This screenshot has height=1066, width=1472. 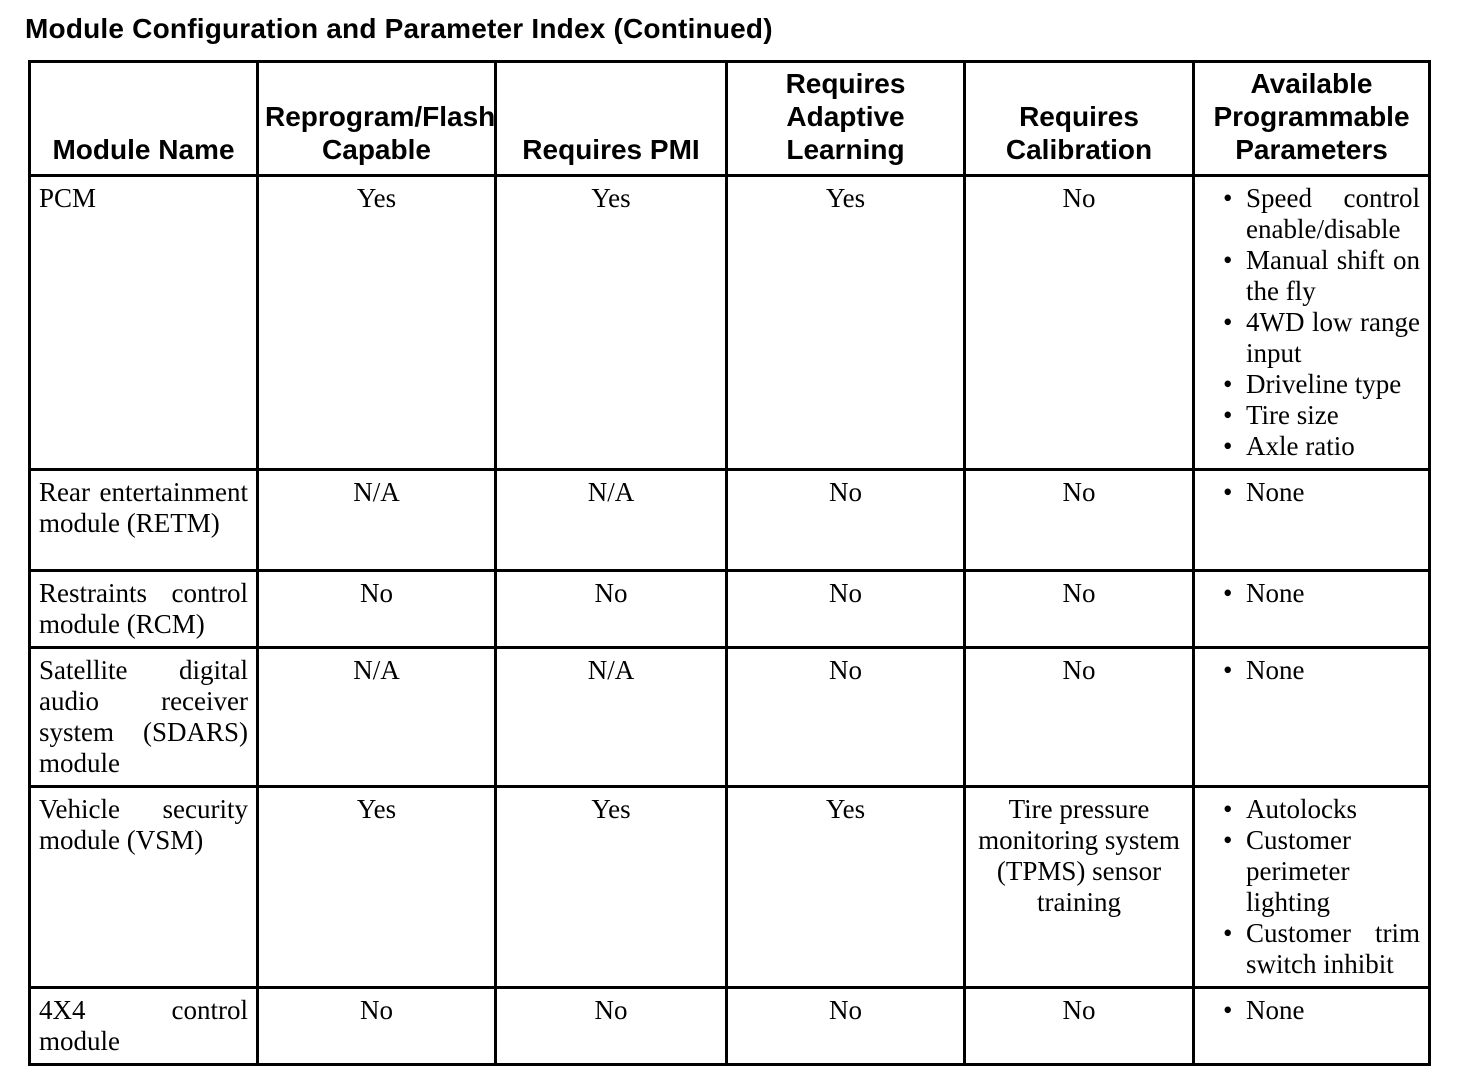 What do you see at coordinates (143, 118) in the screenshot?
I see `col-header-module-name: Module Name` at bounding box center [143, 118].